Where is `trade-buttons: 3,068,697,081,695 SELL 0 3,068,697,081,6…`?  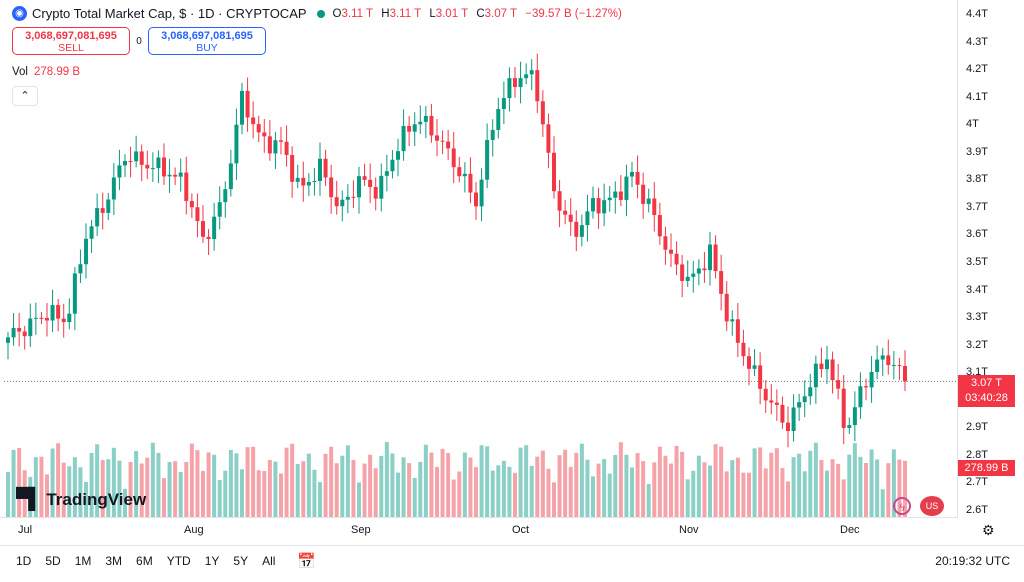
trade-buttons: 3,068,697,081,695 SELL 0 3,068,697,081,6… is located at coordinates (139, 41).